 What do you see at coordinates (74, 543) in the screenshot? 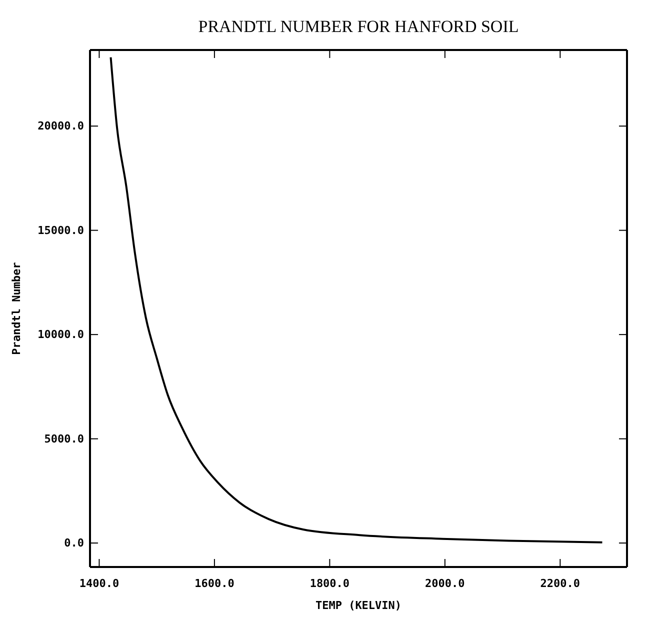
I see `y-tick-label: 0.0` at bounding box center [74, 543].